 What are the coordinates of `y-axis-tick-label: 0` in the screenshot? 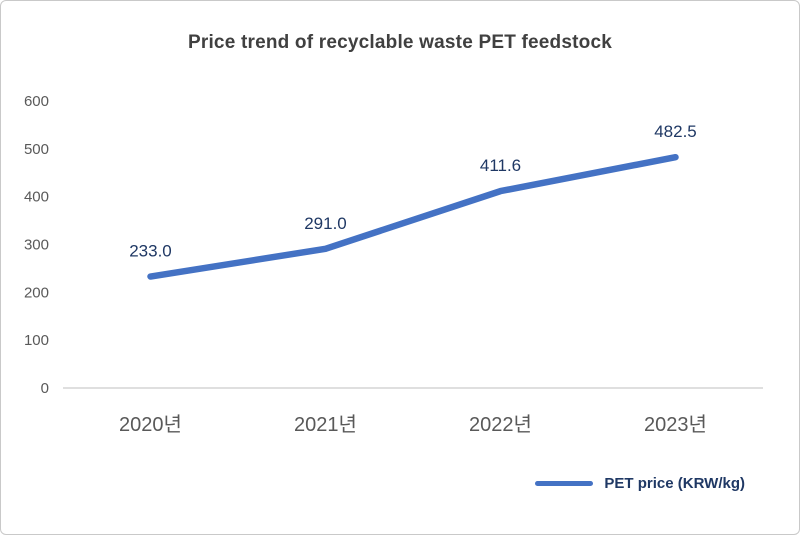 It's located at (45, 388).